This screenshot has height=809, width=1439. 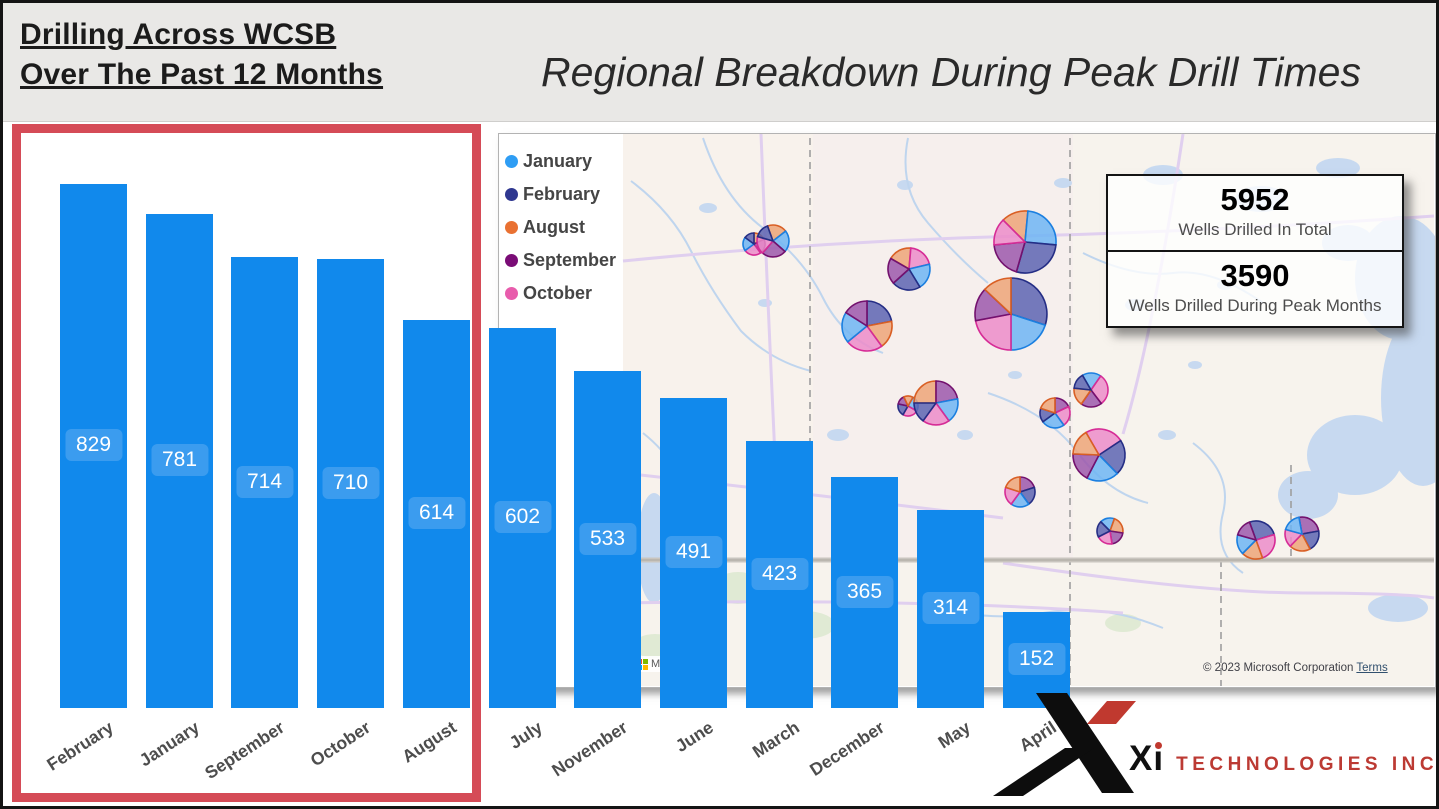 I want to click on bar-december, so click(x=864, y=592).